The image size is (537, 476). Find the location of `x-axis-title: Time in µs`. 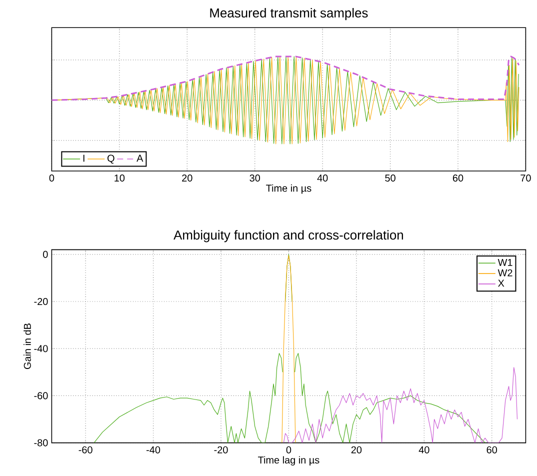

x-axis-title: Time in µs is located at coordinates (289, 189).